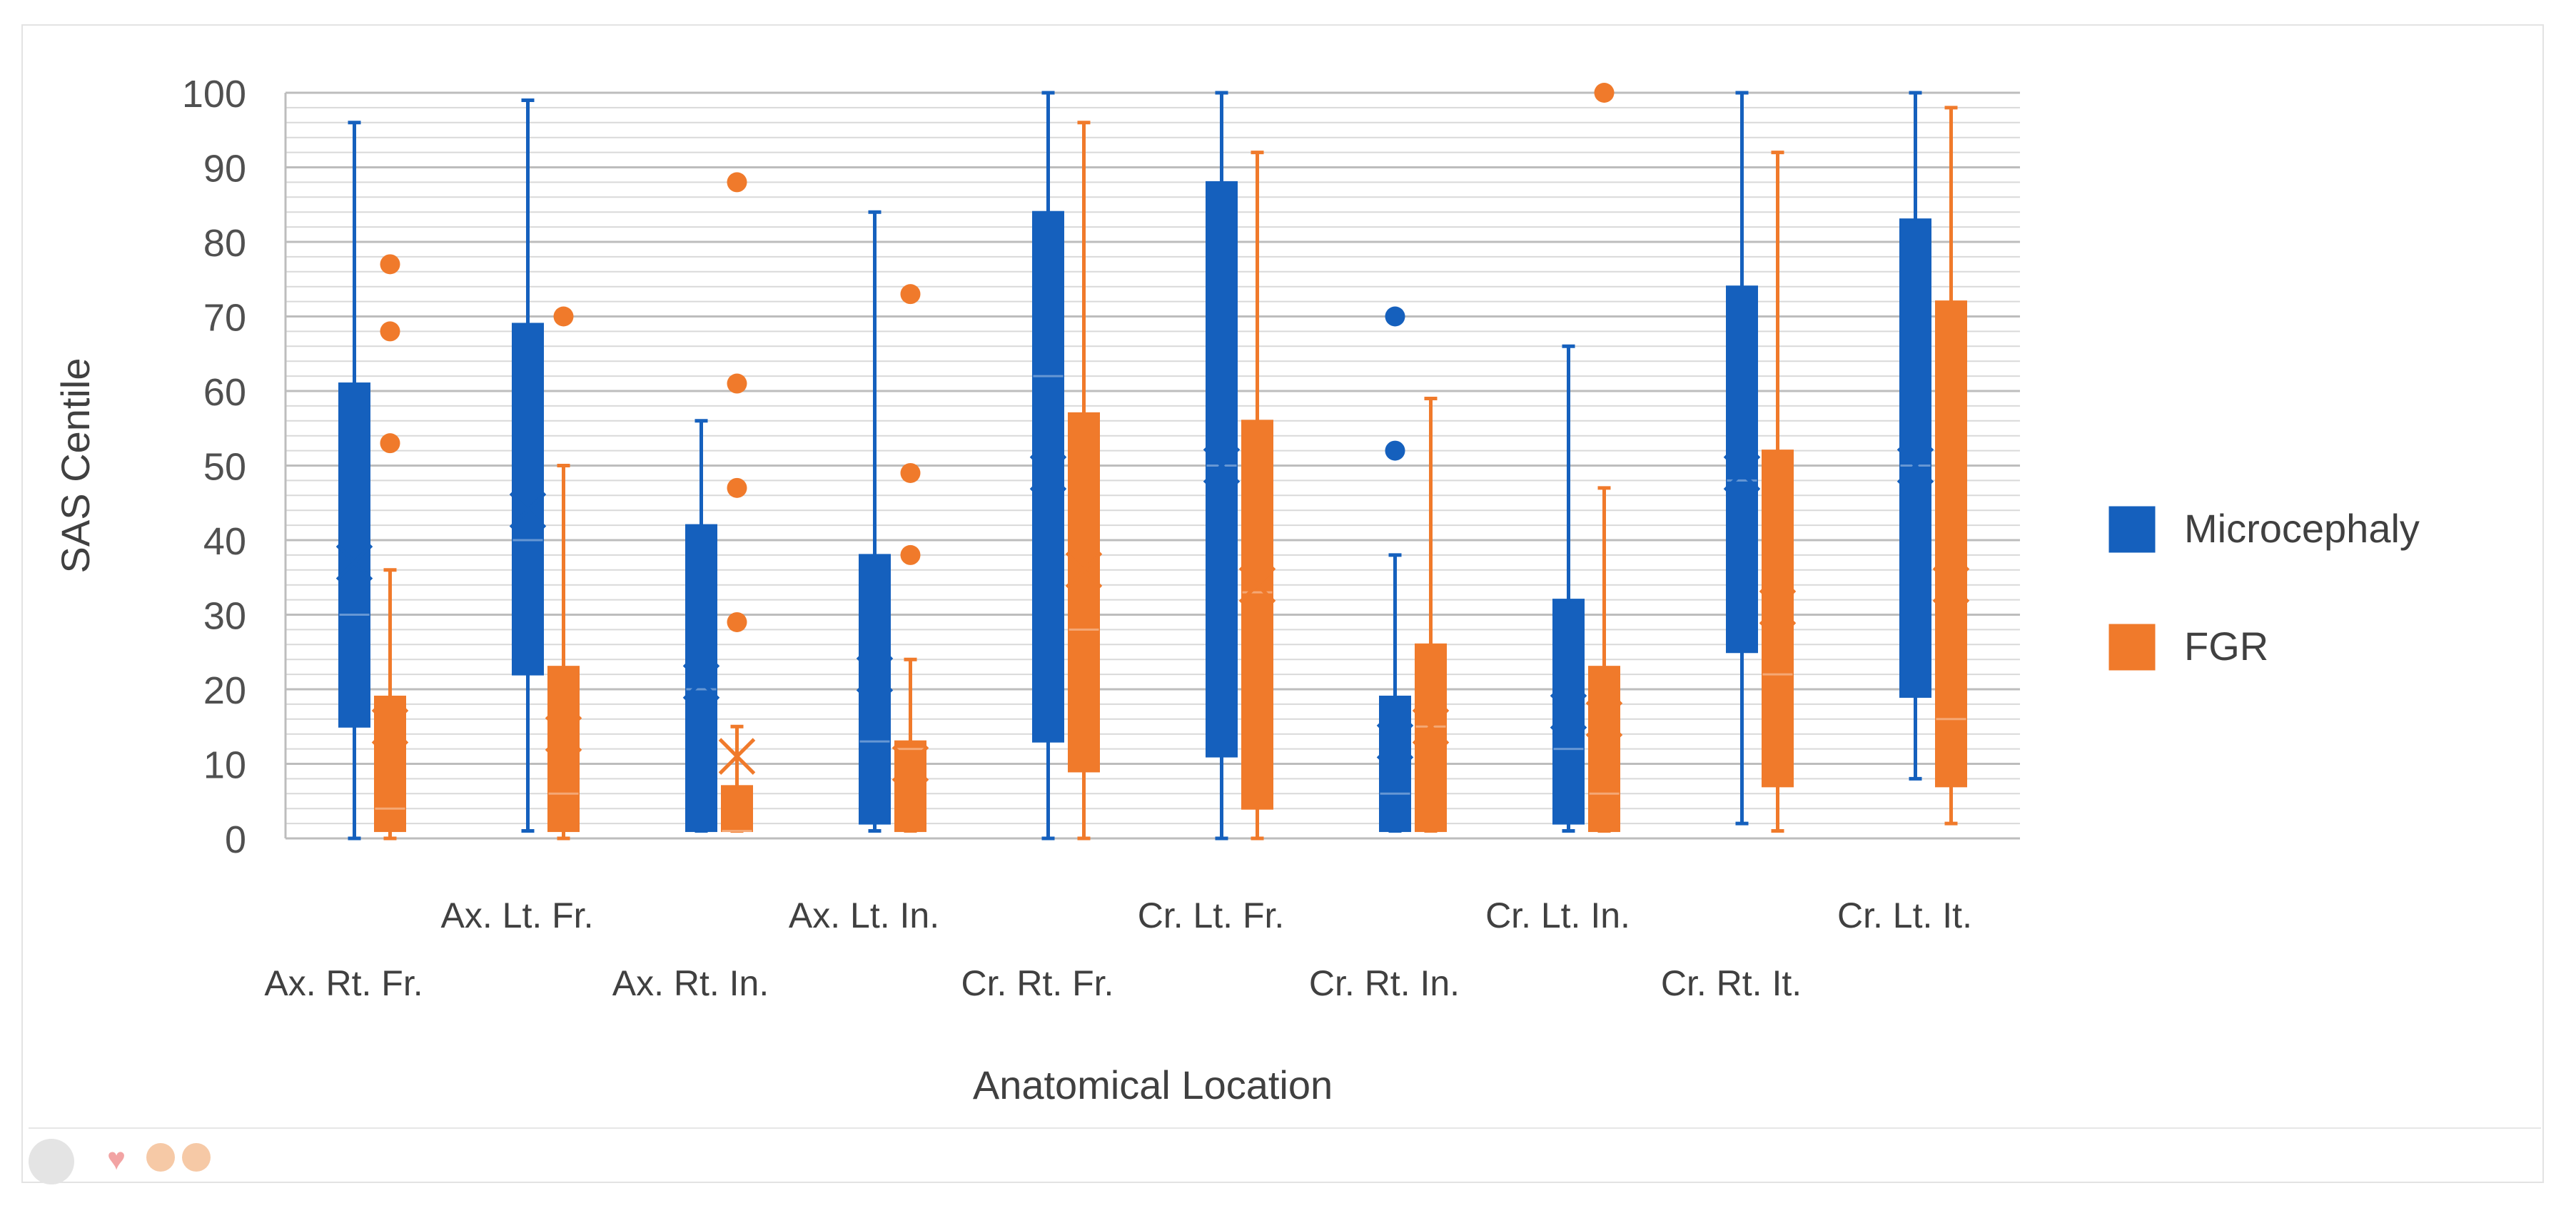  Describe the element at coordinates (224, 318) in the screenshot. I see `y-tick-label: 70` at that location.